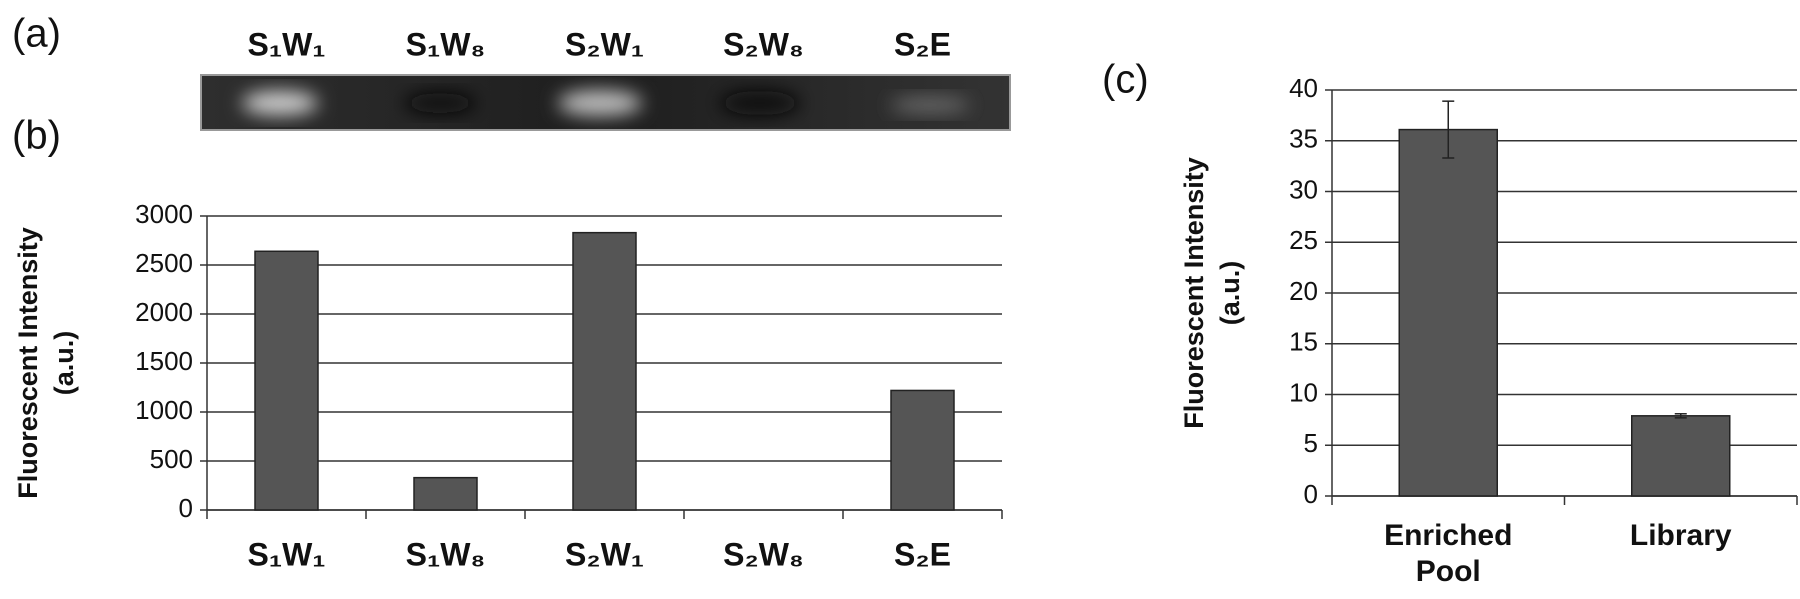 The image size is (1800, 599). I want to click on y-tick-label: 2500, so click(164, 263).